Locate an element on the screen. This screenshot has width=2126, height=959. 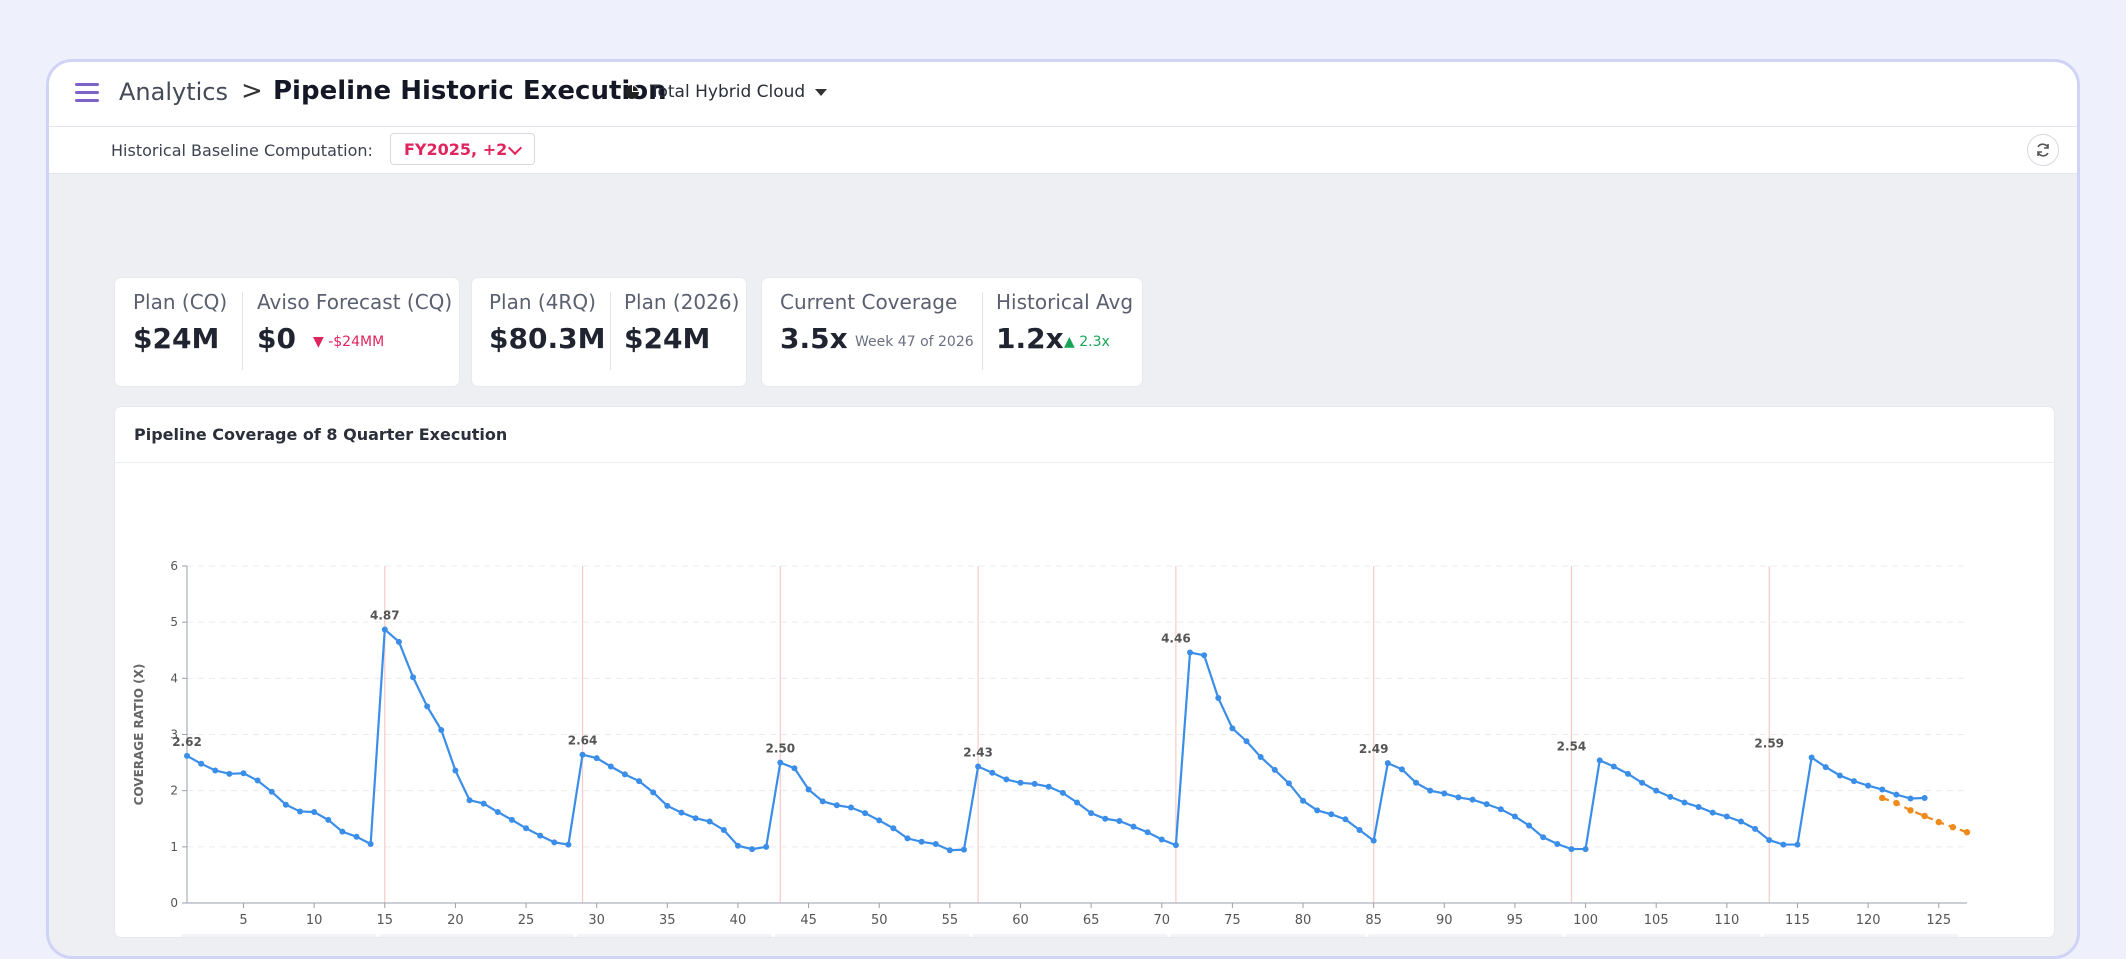
x-tick-label: 85 is located at coordinates (1373, 920).